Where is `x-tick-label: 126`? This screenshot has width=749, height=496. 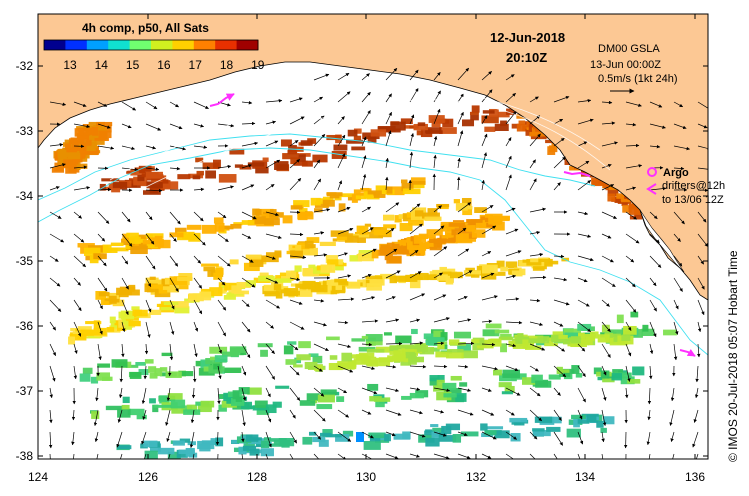 x-tick-label: 126 is located at coordinates (148, 477).